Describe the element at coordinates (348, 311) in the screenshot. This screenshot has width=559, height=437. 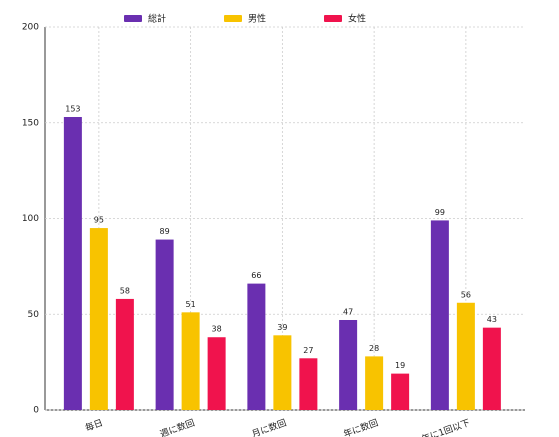
I see `data-label: 47` at that location.